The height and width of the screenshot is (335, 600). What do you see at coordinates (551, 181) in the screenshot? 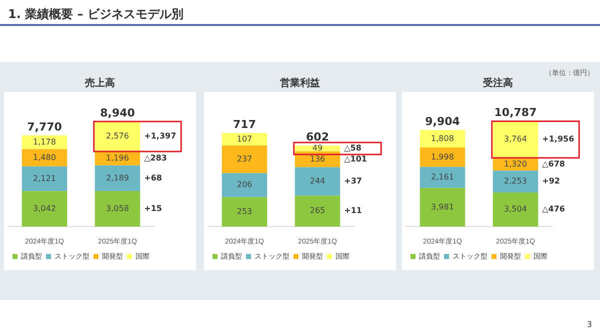
I see `annotation: +92` at bounding box center [551, 181].